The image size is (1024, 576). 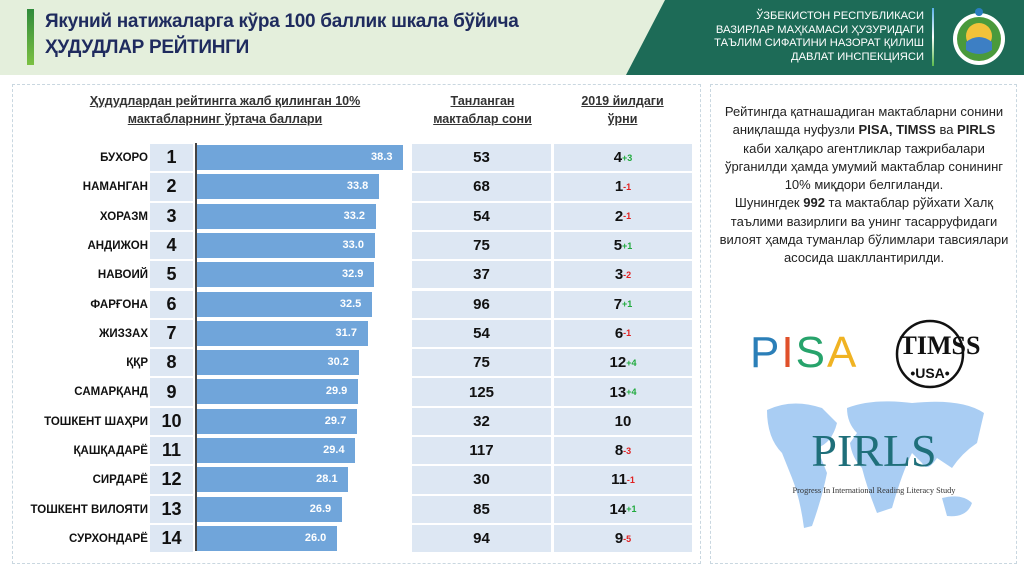 I want to click on timss-logo: TIMSS •USA•, so click(x=938, y=354).